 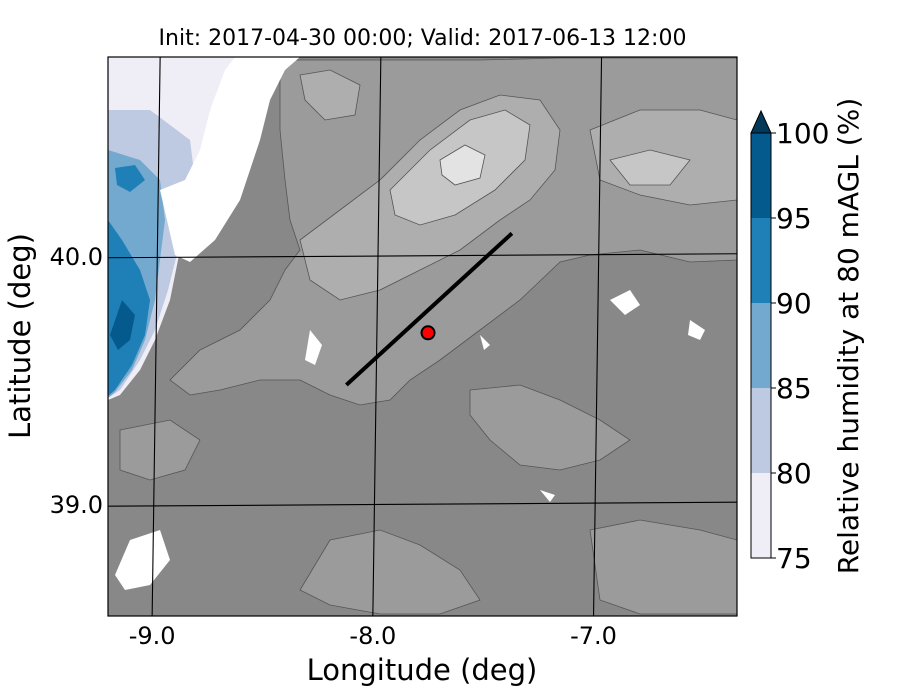 I want to click on x-axis-label: Longitude (deg), so click(x=422, y=670).